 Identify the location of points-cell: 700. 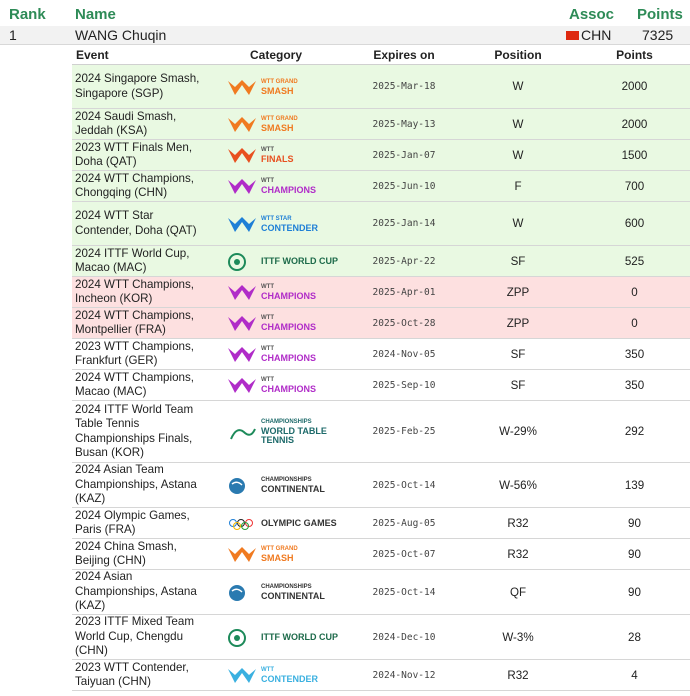
(634, 186).